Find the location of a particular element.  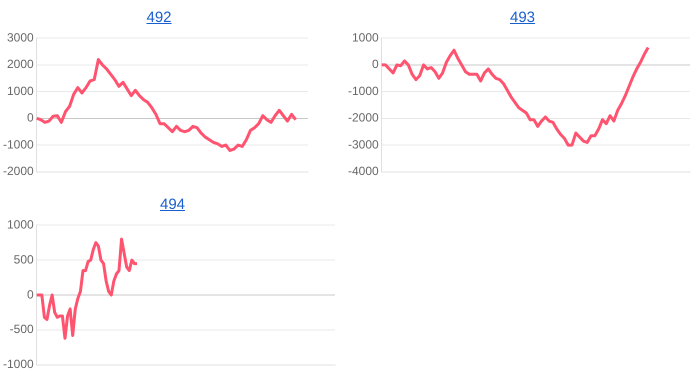

chart-title: 494 is located at coordinates (172, 205).